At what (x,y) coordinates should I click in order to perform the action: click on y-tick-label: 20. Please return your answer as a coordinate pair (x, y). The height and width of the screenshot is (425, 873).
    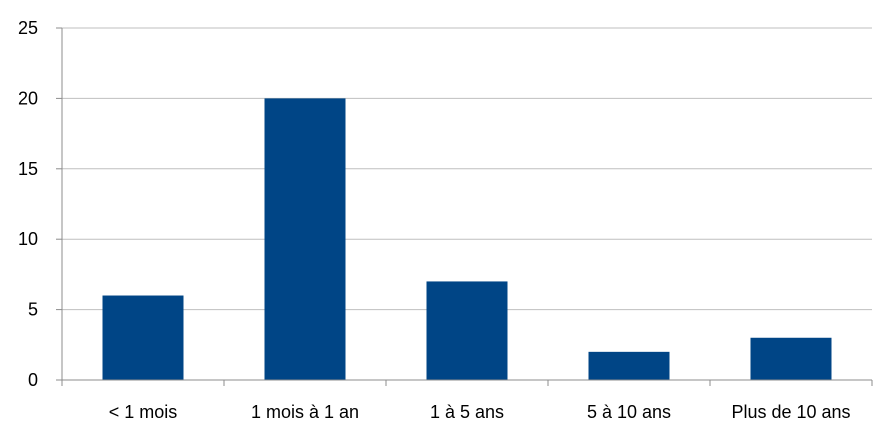
    Looking at the image, I should click on (28, 98).